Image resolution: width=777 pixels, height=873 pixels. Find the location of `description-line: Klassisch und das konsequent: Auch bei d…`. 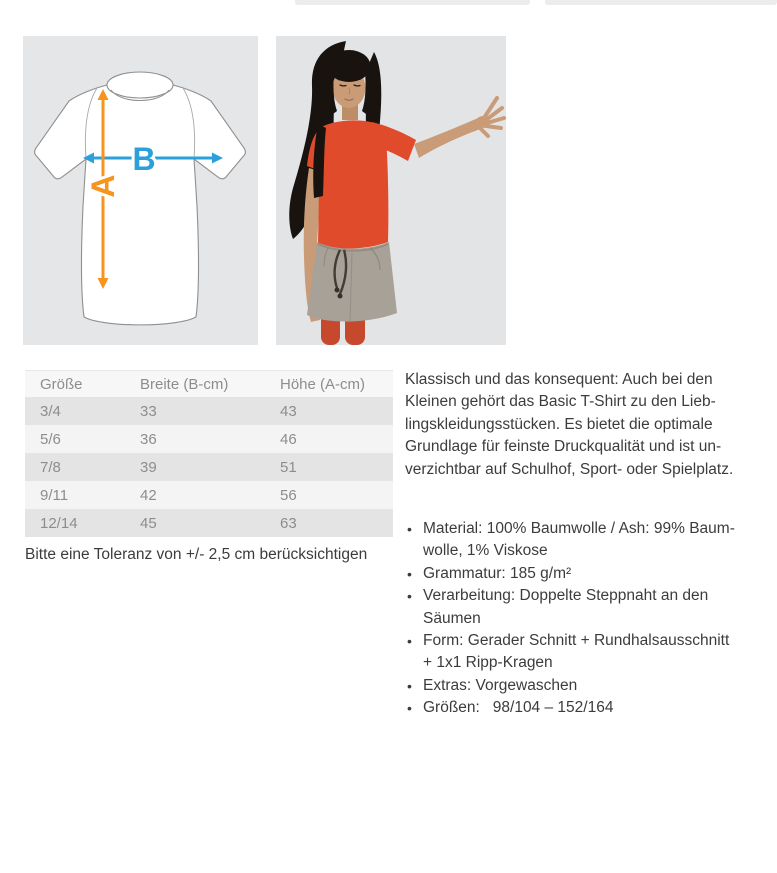

description-line: Klassisch und das konsequent: Auch bei d… is located at coordinates (559, 379).